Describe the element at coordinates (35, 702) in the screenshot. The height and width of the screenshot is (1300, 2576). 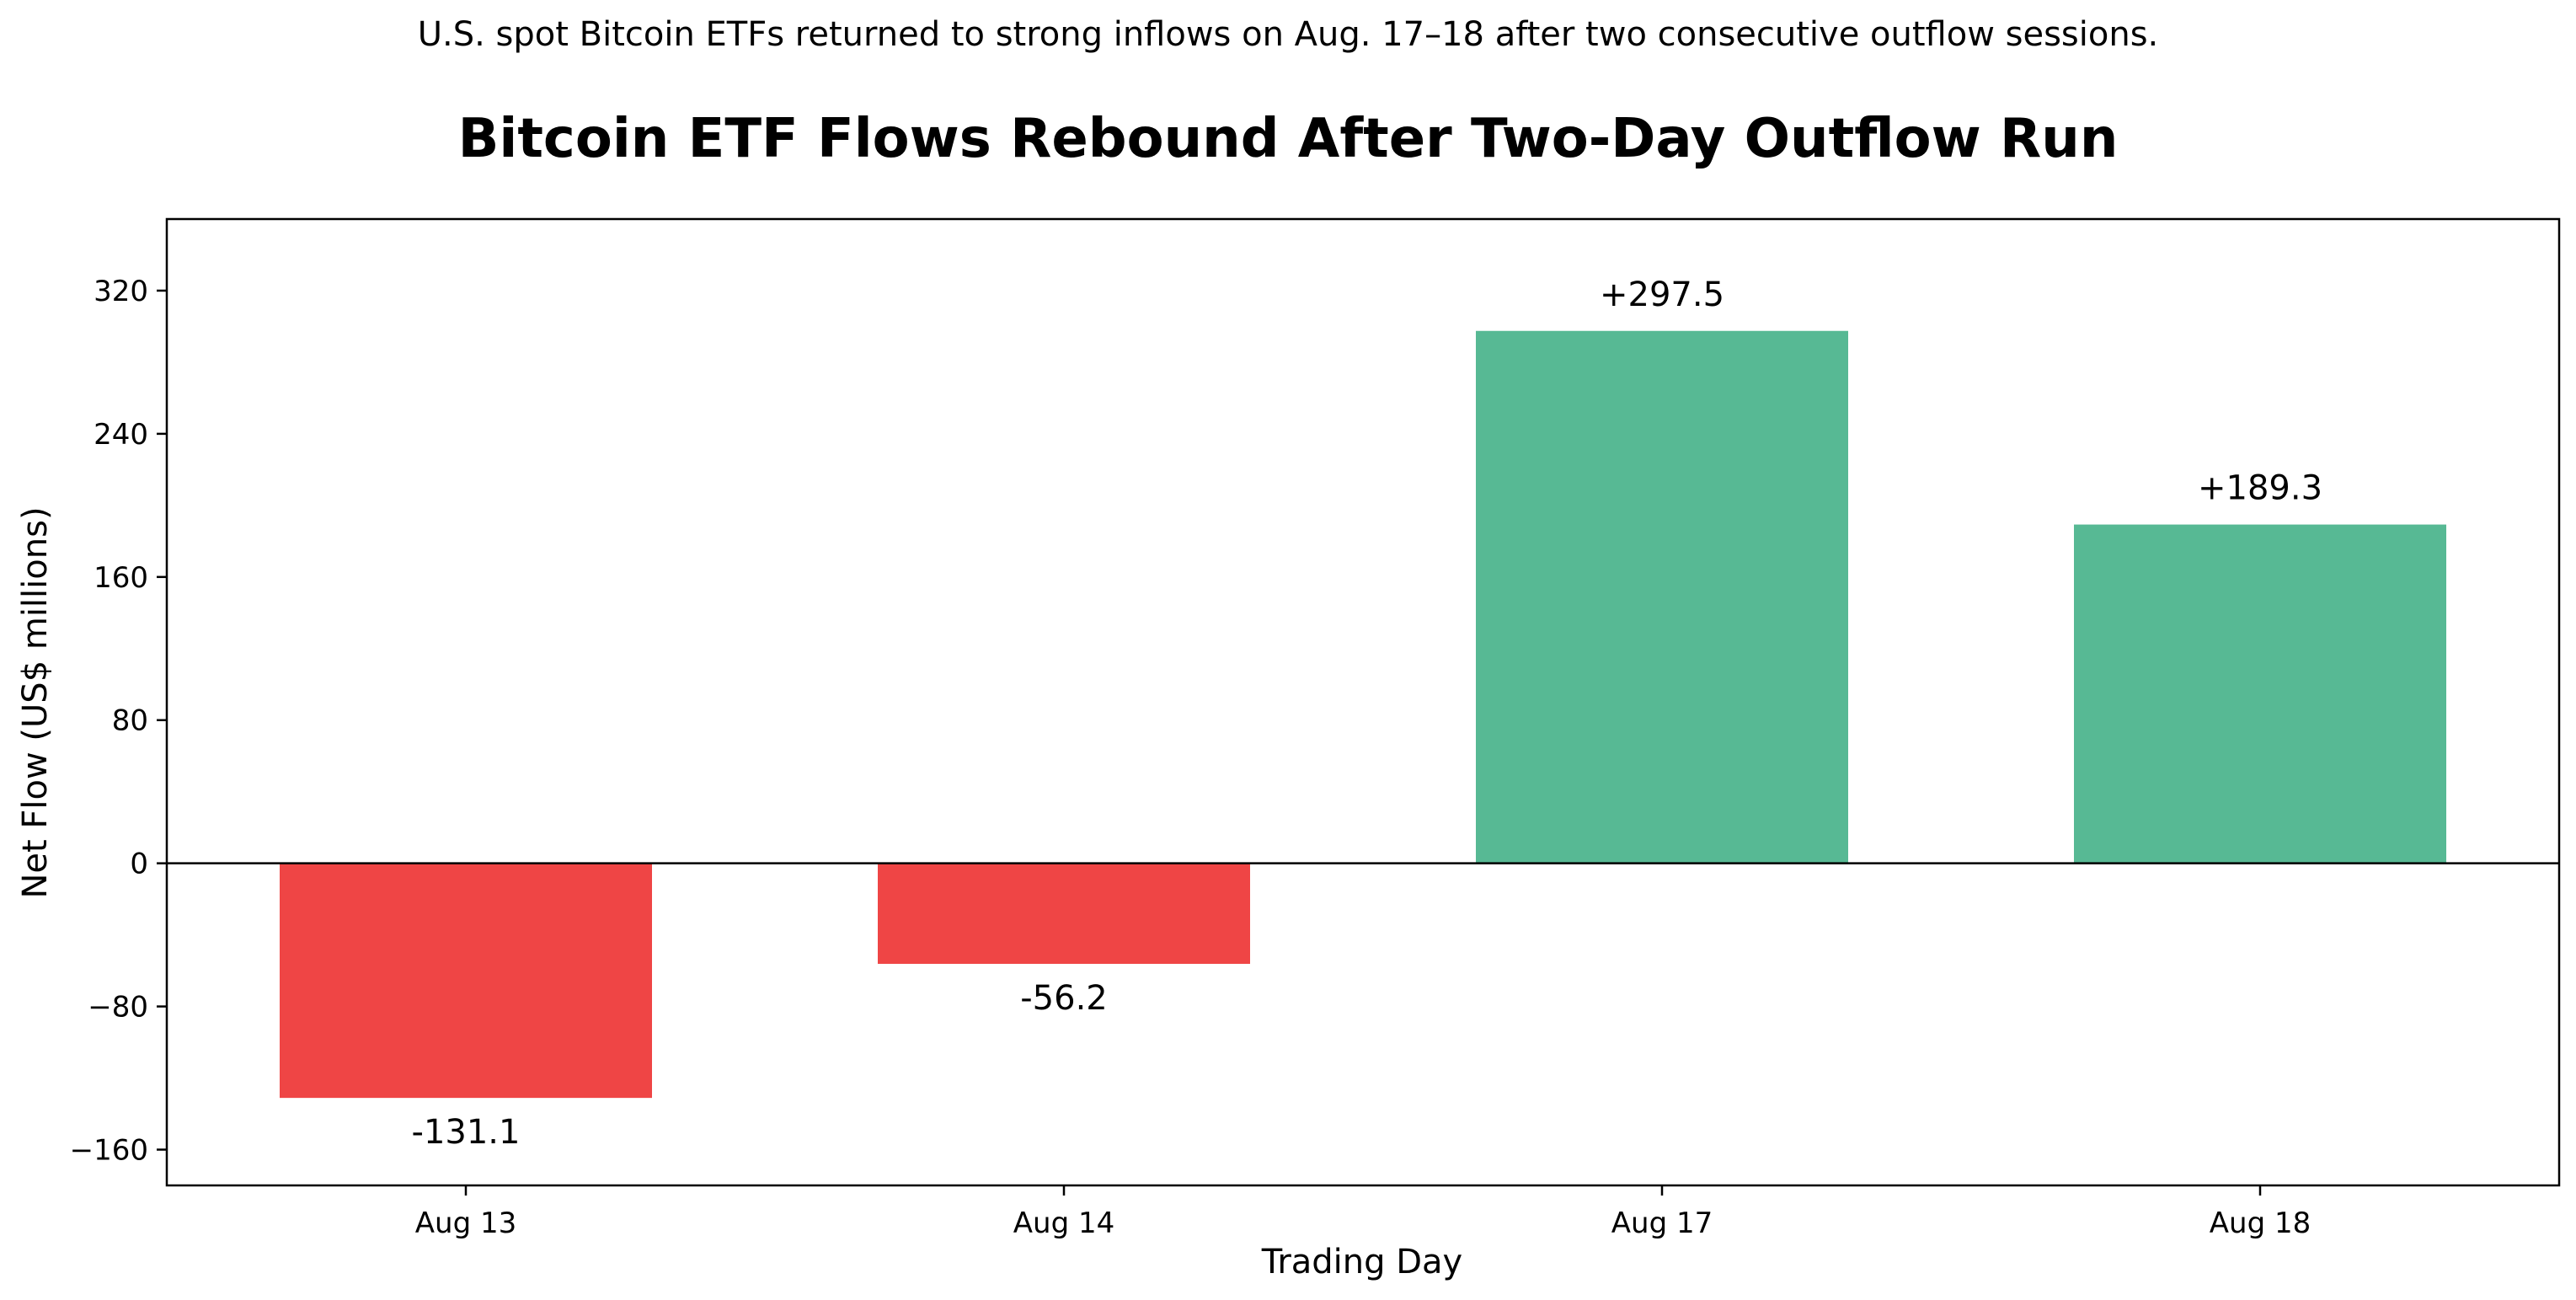
I see `y-axis-label: Net Flow (US$ millions)` at that location.